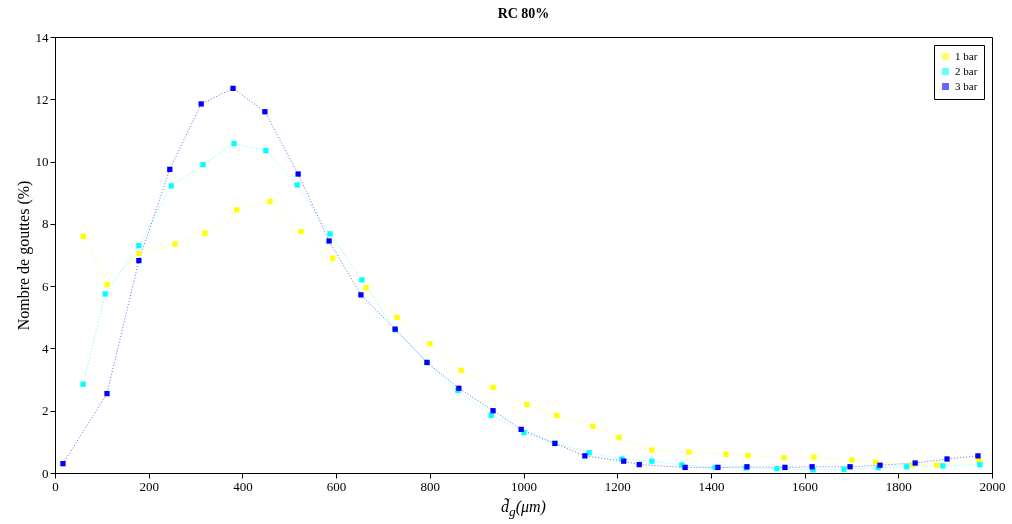 Image resolution: width=1012 pixels, height=524 pixels. I want to click on y-tick-label: 8, so click(45, 224).